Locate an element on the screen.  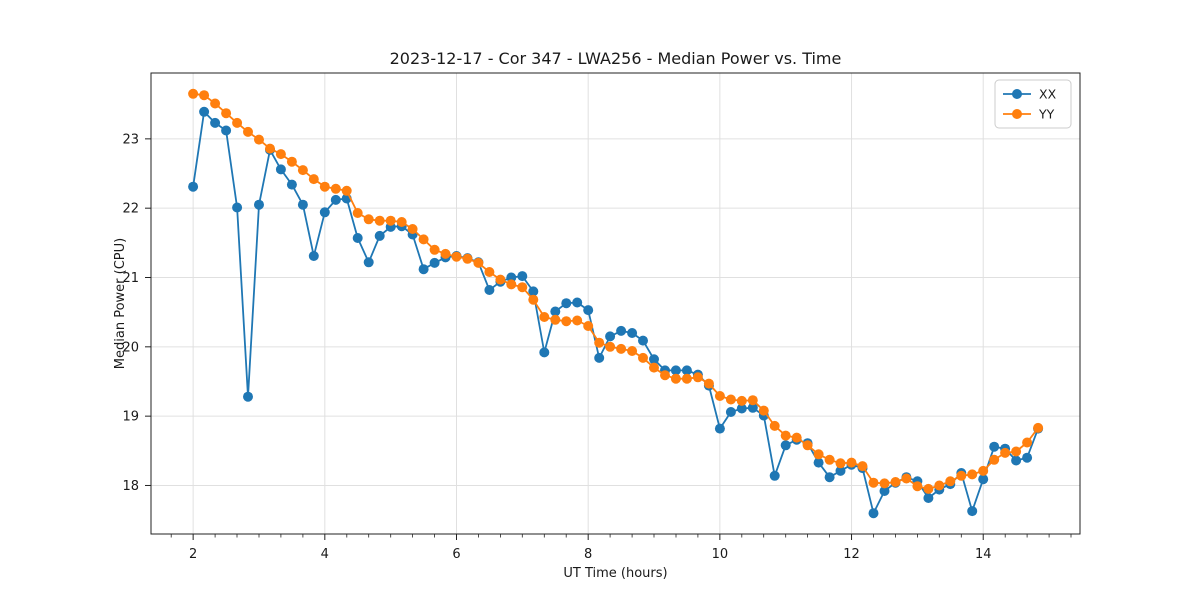
x-axis-label: UT Time (hours) is located at coordinates (615, 573).